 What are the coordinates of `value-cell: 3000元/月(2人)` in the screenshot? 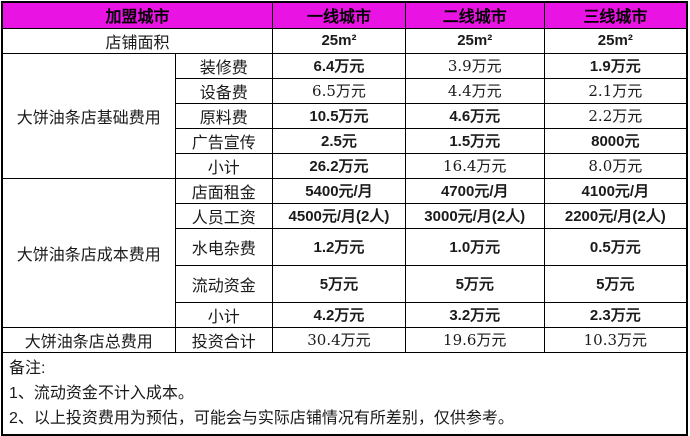 It's located at (474, 215).